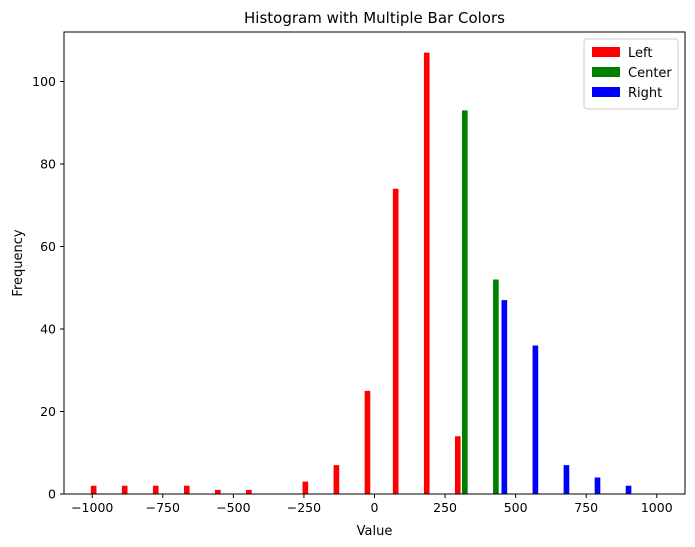 The image size is (695, 547). What do you see at coordinates (92, 507) in the screenshot?
I see `x-tick-label: −1000` at bounding box center [92, 507].